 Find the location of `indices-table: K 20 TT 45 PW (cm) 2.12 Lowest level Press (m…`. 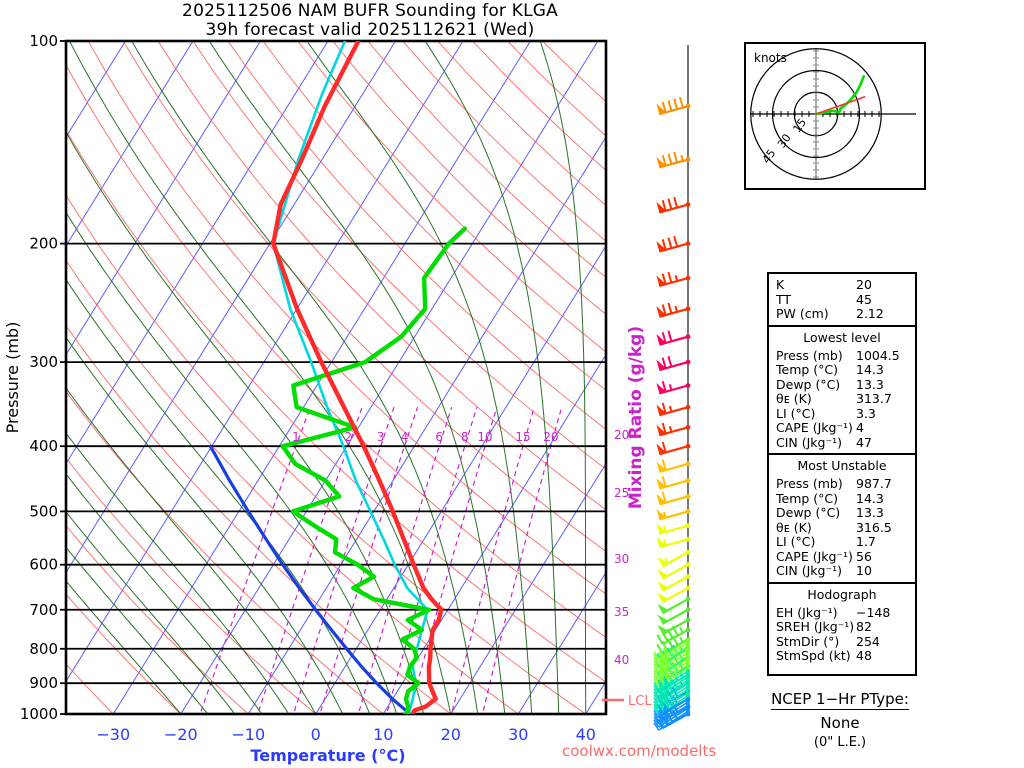

indices-table: K 20 TT 45 PW (cm) 2.12 Lowest level Press (m… is located at coordinates (842, 474).